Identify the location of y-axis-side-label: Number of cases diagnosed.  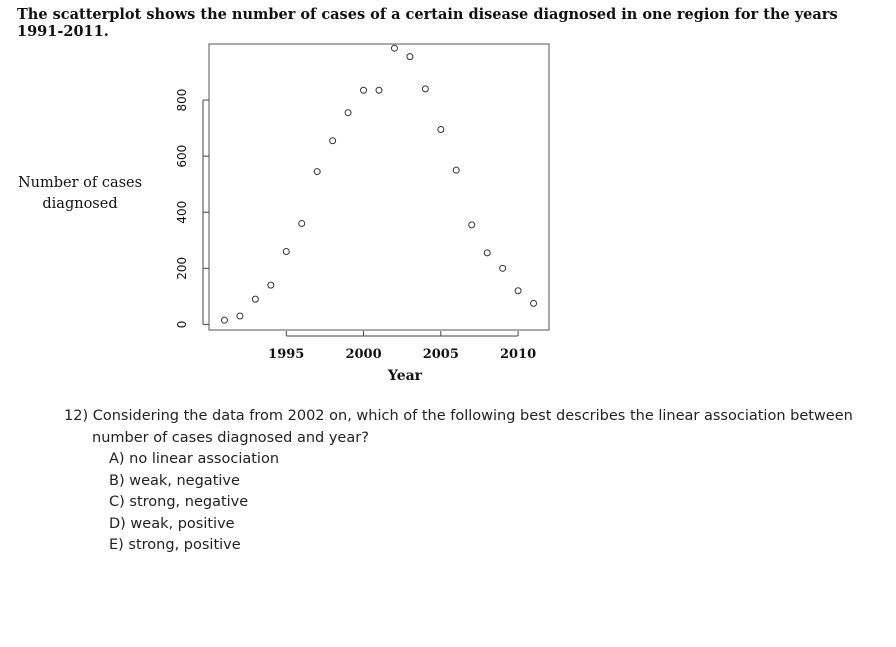
(80, 194).